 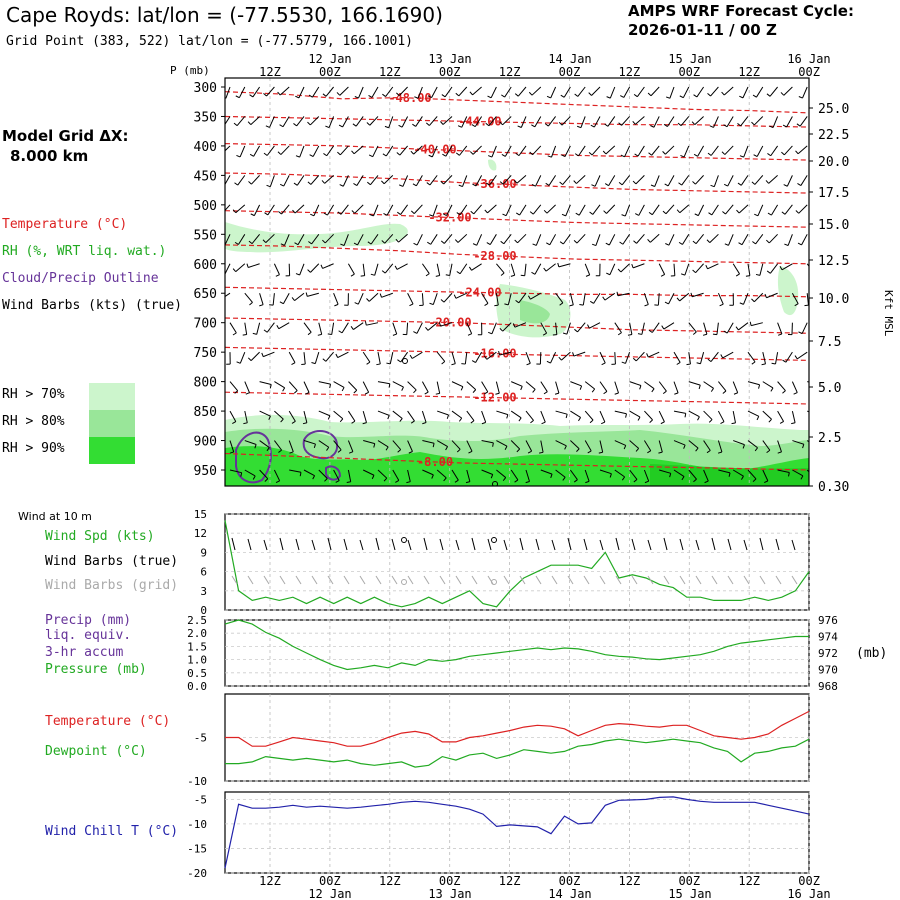 What do you see at coordinates (829, 342) in the screenshot?
I see `height-tick-label: 7.5` at bounding box center [829, 342].